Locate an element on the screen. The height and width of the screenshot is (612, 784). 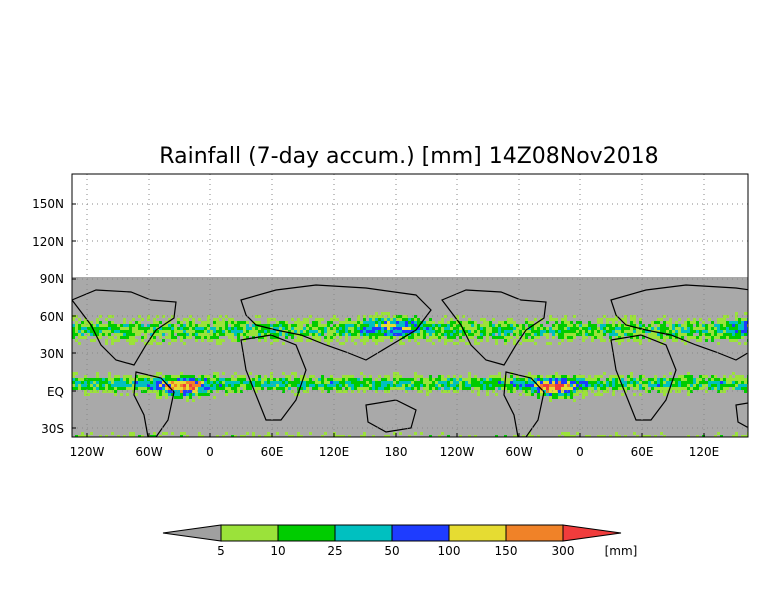
continent-outline is located at coordinates (741, 415).